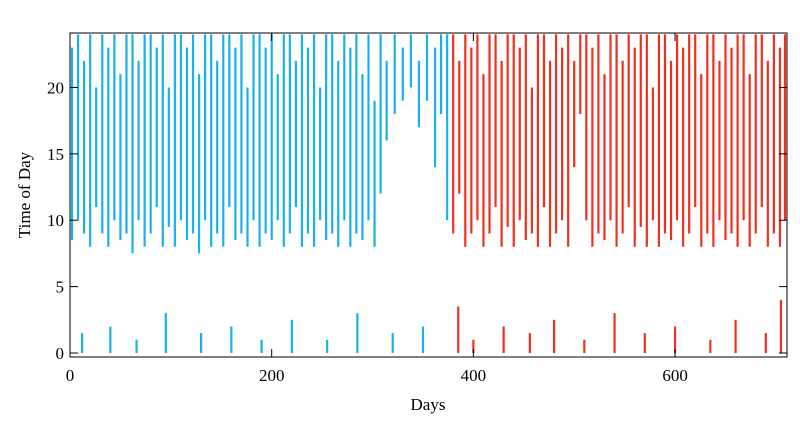 The width and height of the screenshot is (800, 432). What do you see at coordinates (55, 154) in the screenshot?
I see `y-tick-label: 15` at bounding box center [55, 154].